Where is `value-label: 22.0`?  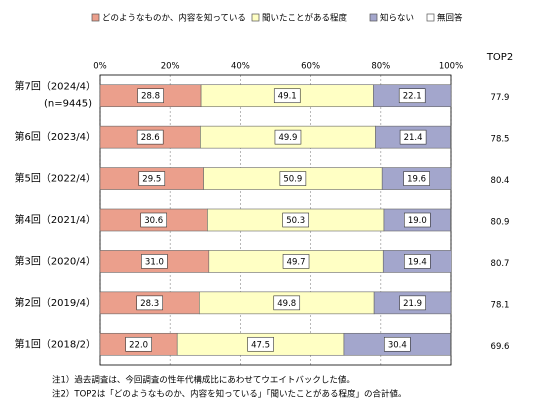 value-label: 22.0 is located at coordinates (138, 345).